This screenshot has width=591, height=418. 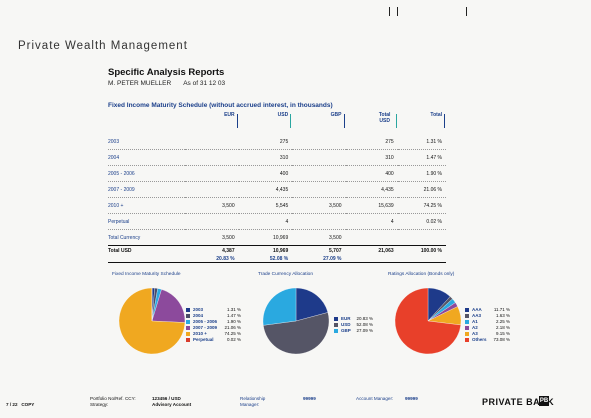 I want to click on as-of-date: As of 31 12 03, so click(x=204, y=83).